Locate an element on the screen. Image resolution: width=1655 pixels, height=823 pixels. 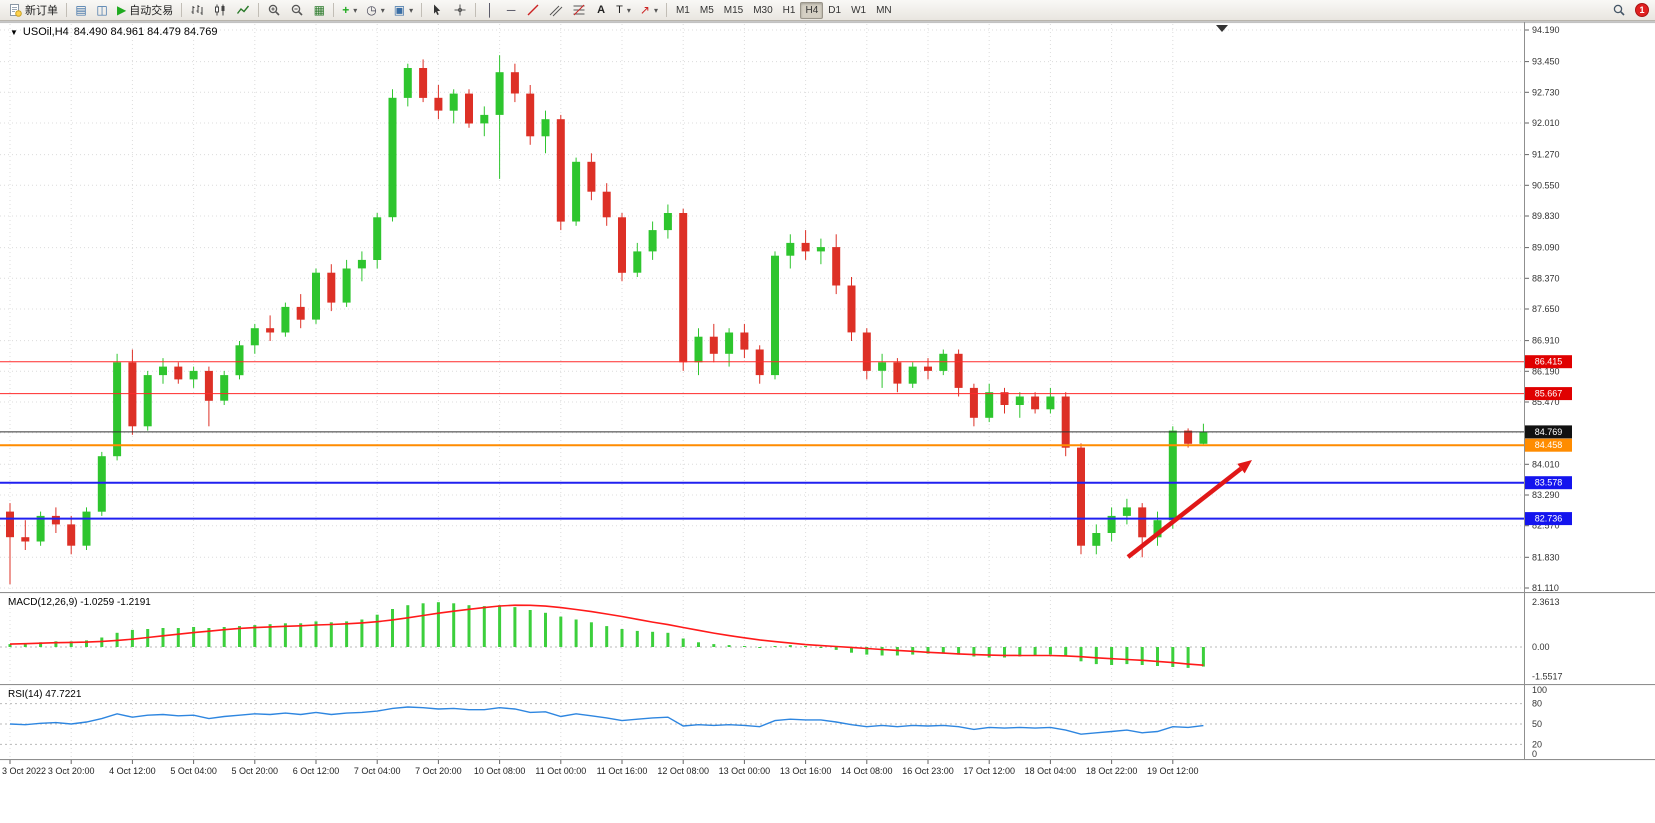
horizontal-line-button: ─ is located at coordinates (511, 10).